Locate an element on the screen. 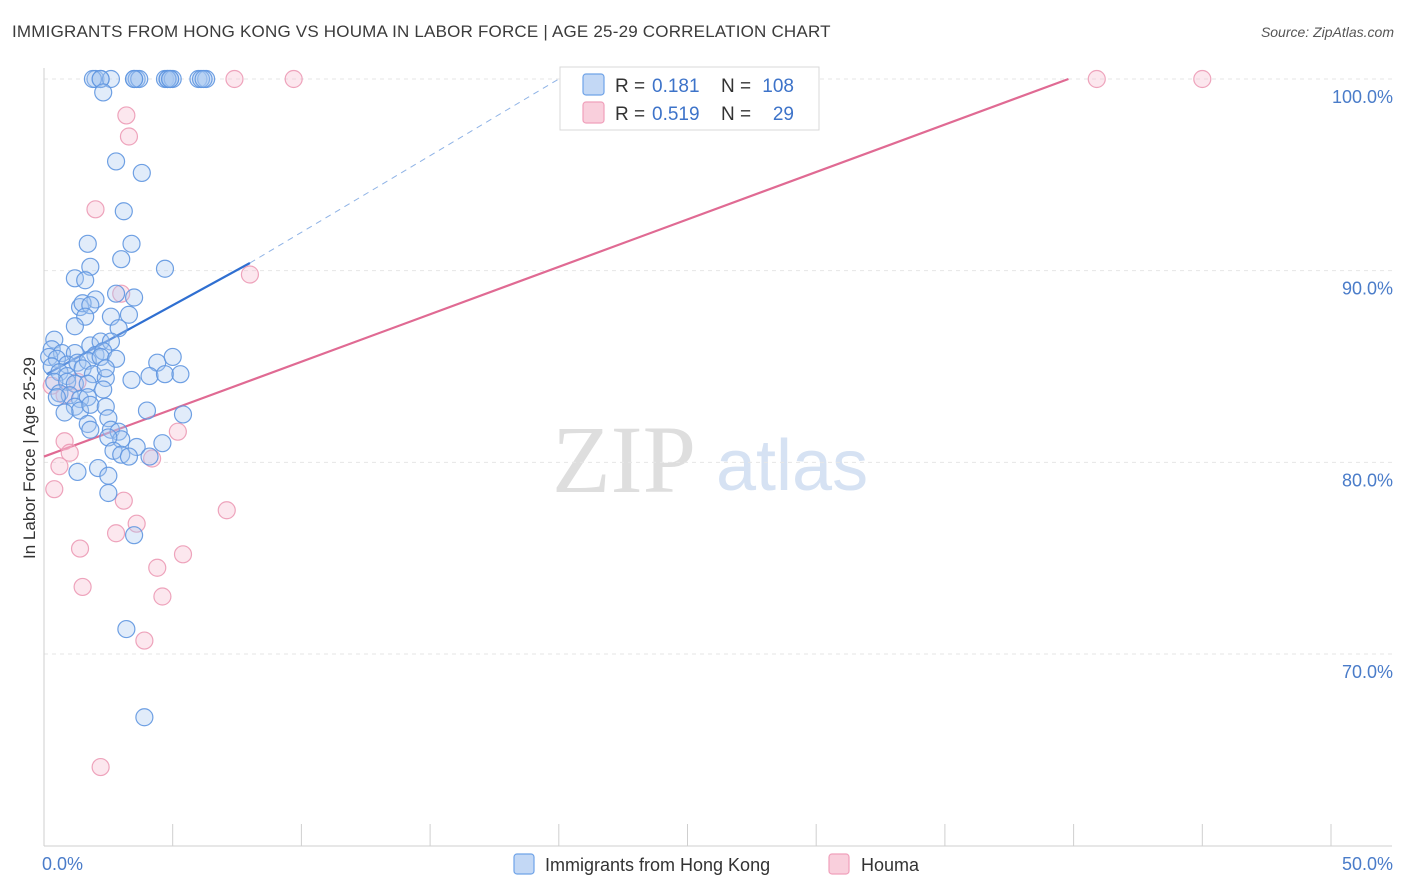  y-tick-label: 70.0% is located at coordinates (1367, 672).